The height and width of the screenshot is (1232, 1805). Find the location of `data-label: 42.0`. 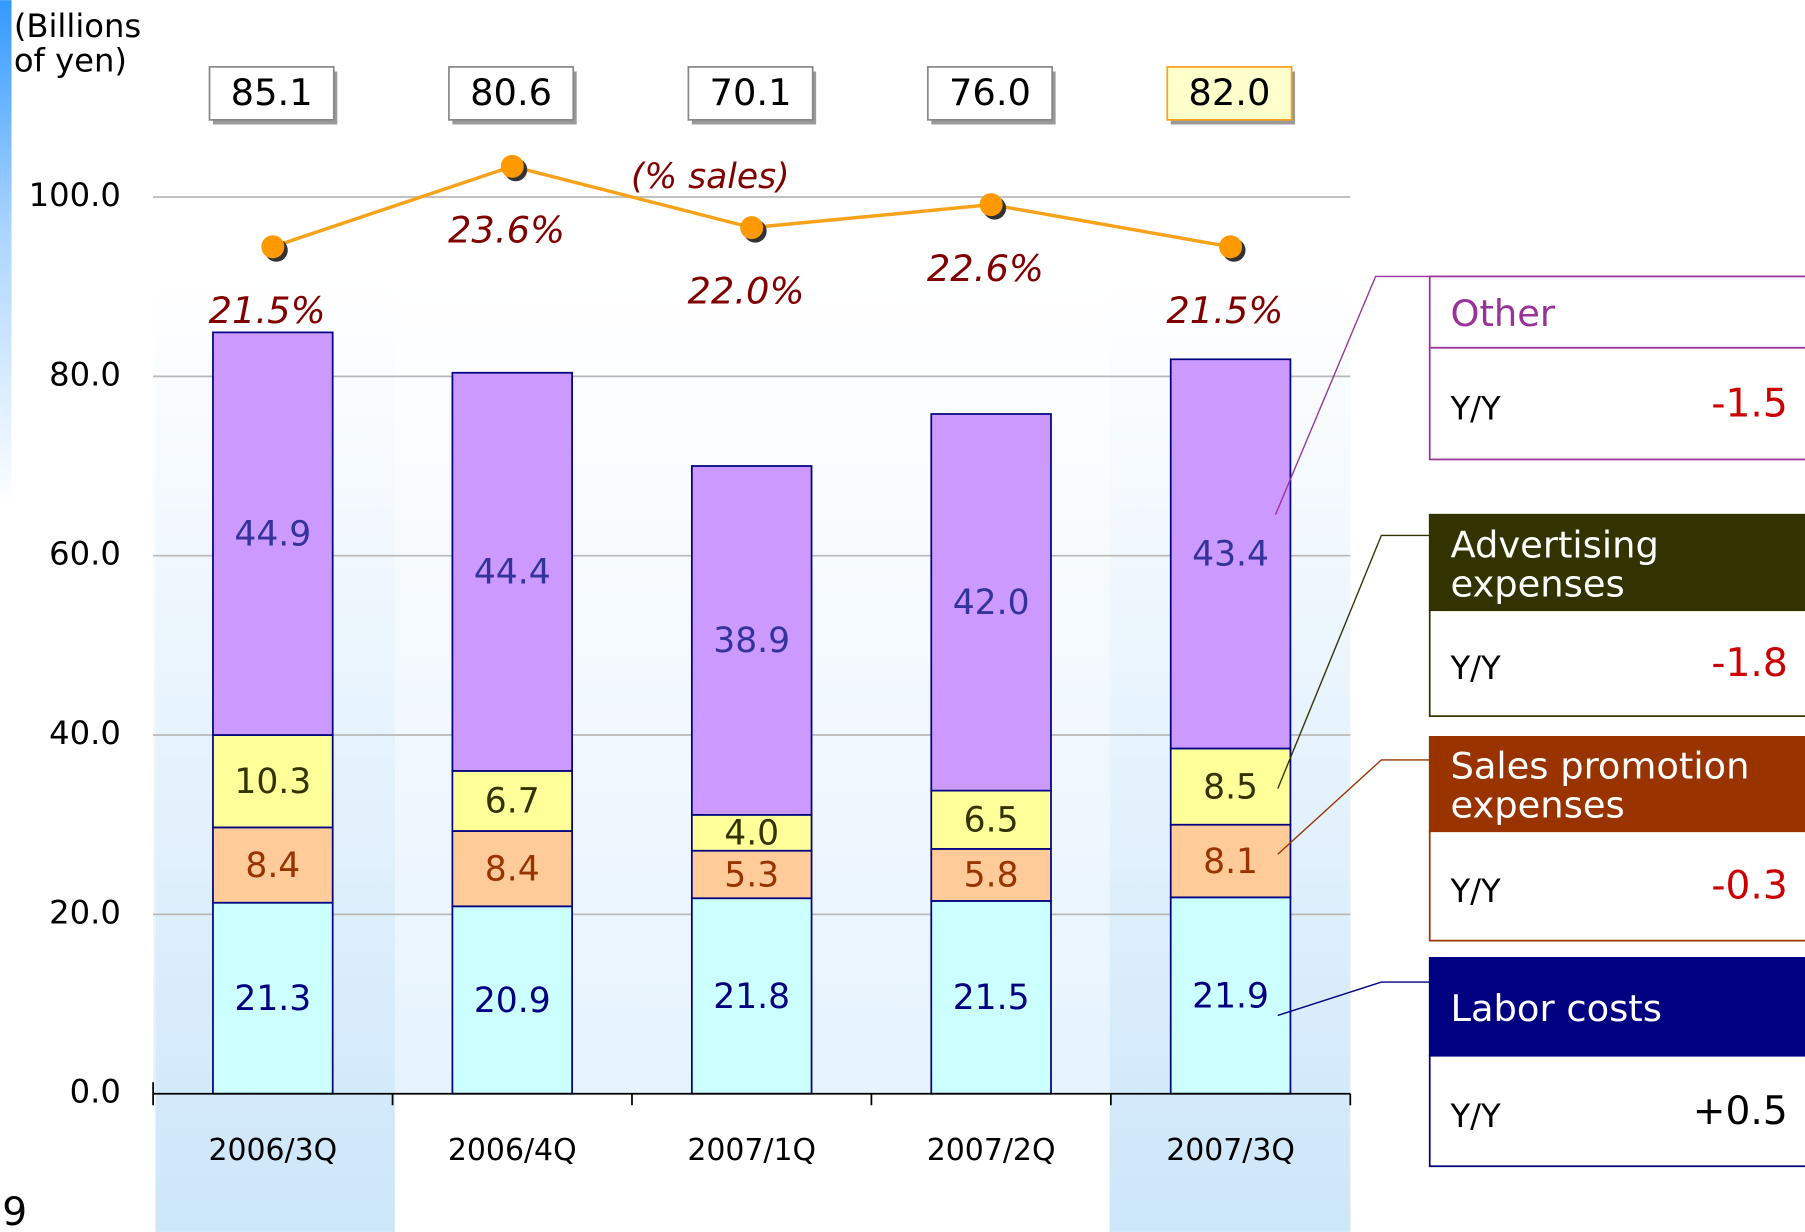

data-label: 42.0 is located at coordinates (991, 603).